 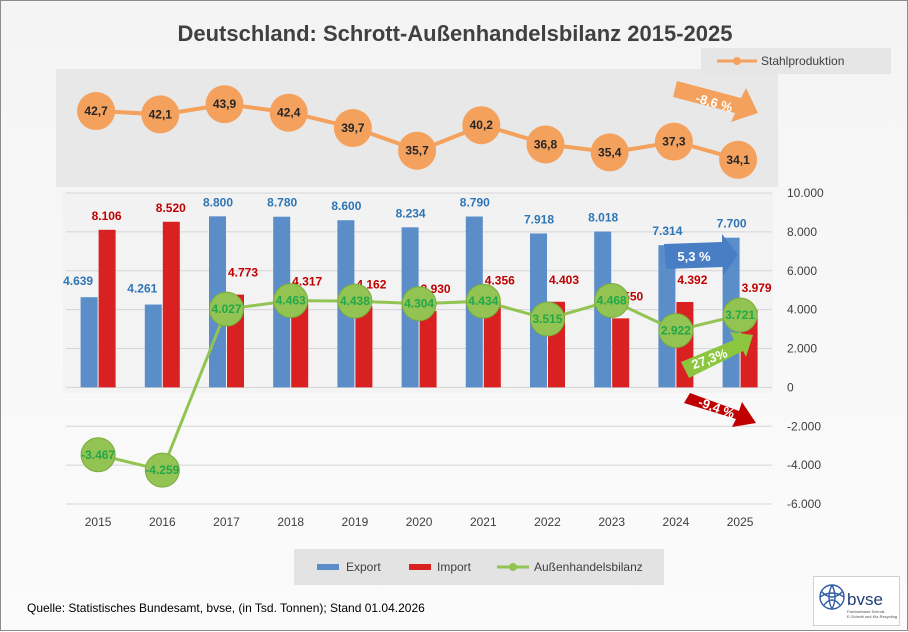 I want to click on y-tick-label: -4.000, so click(x=804, y=465).